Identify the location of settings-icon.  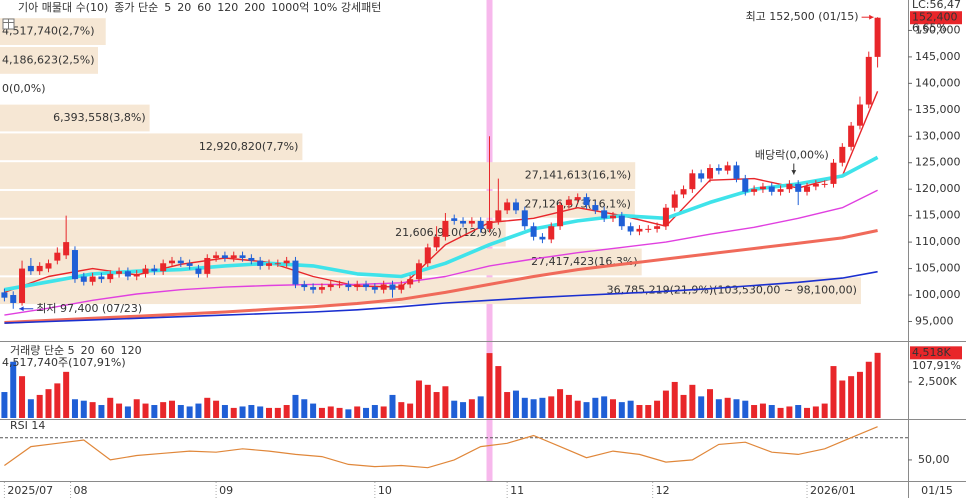
(8, 24).